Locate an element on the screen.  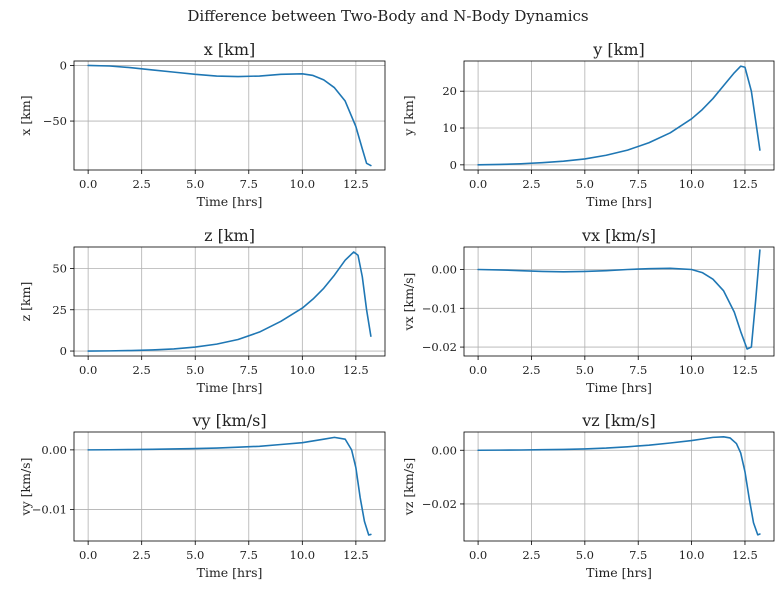
subplot-title: vy [km/s] is located at coordinates (228, 420).